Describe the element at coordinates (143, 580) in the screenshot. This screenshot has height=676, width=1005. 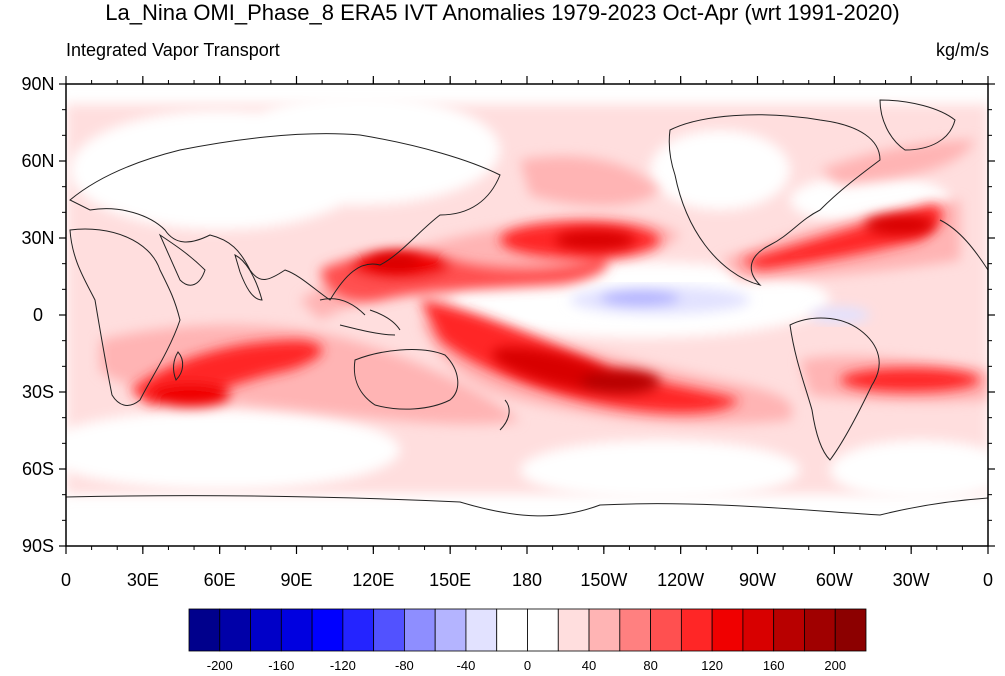
I see `lon-tick-label: 30E` at that location.